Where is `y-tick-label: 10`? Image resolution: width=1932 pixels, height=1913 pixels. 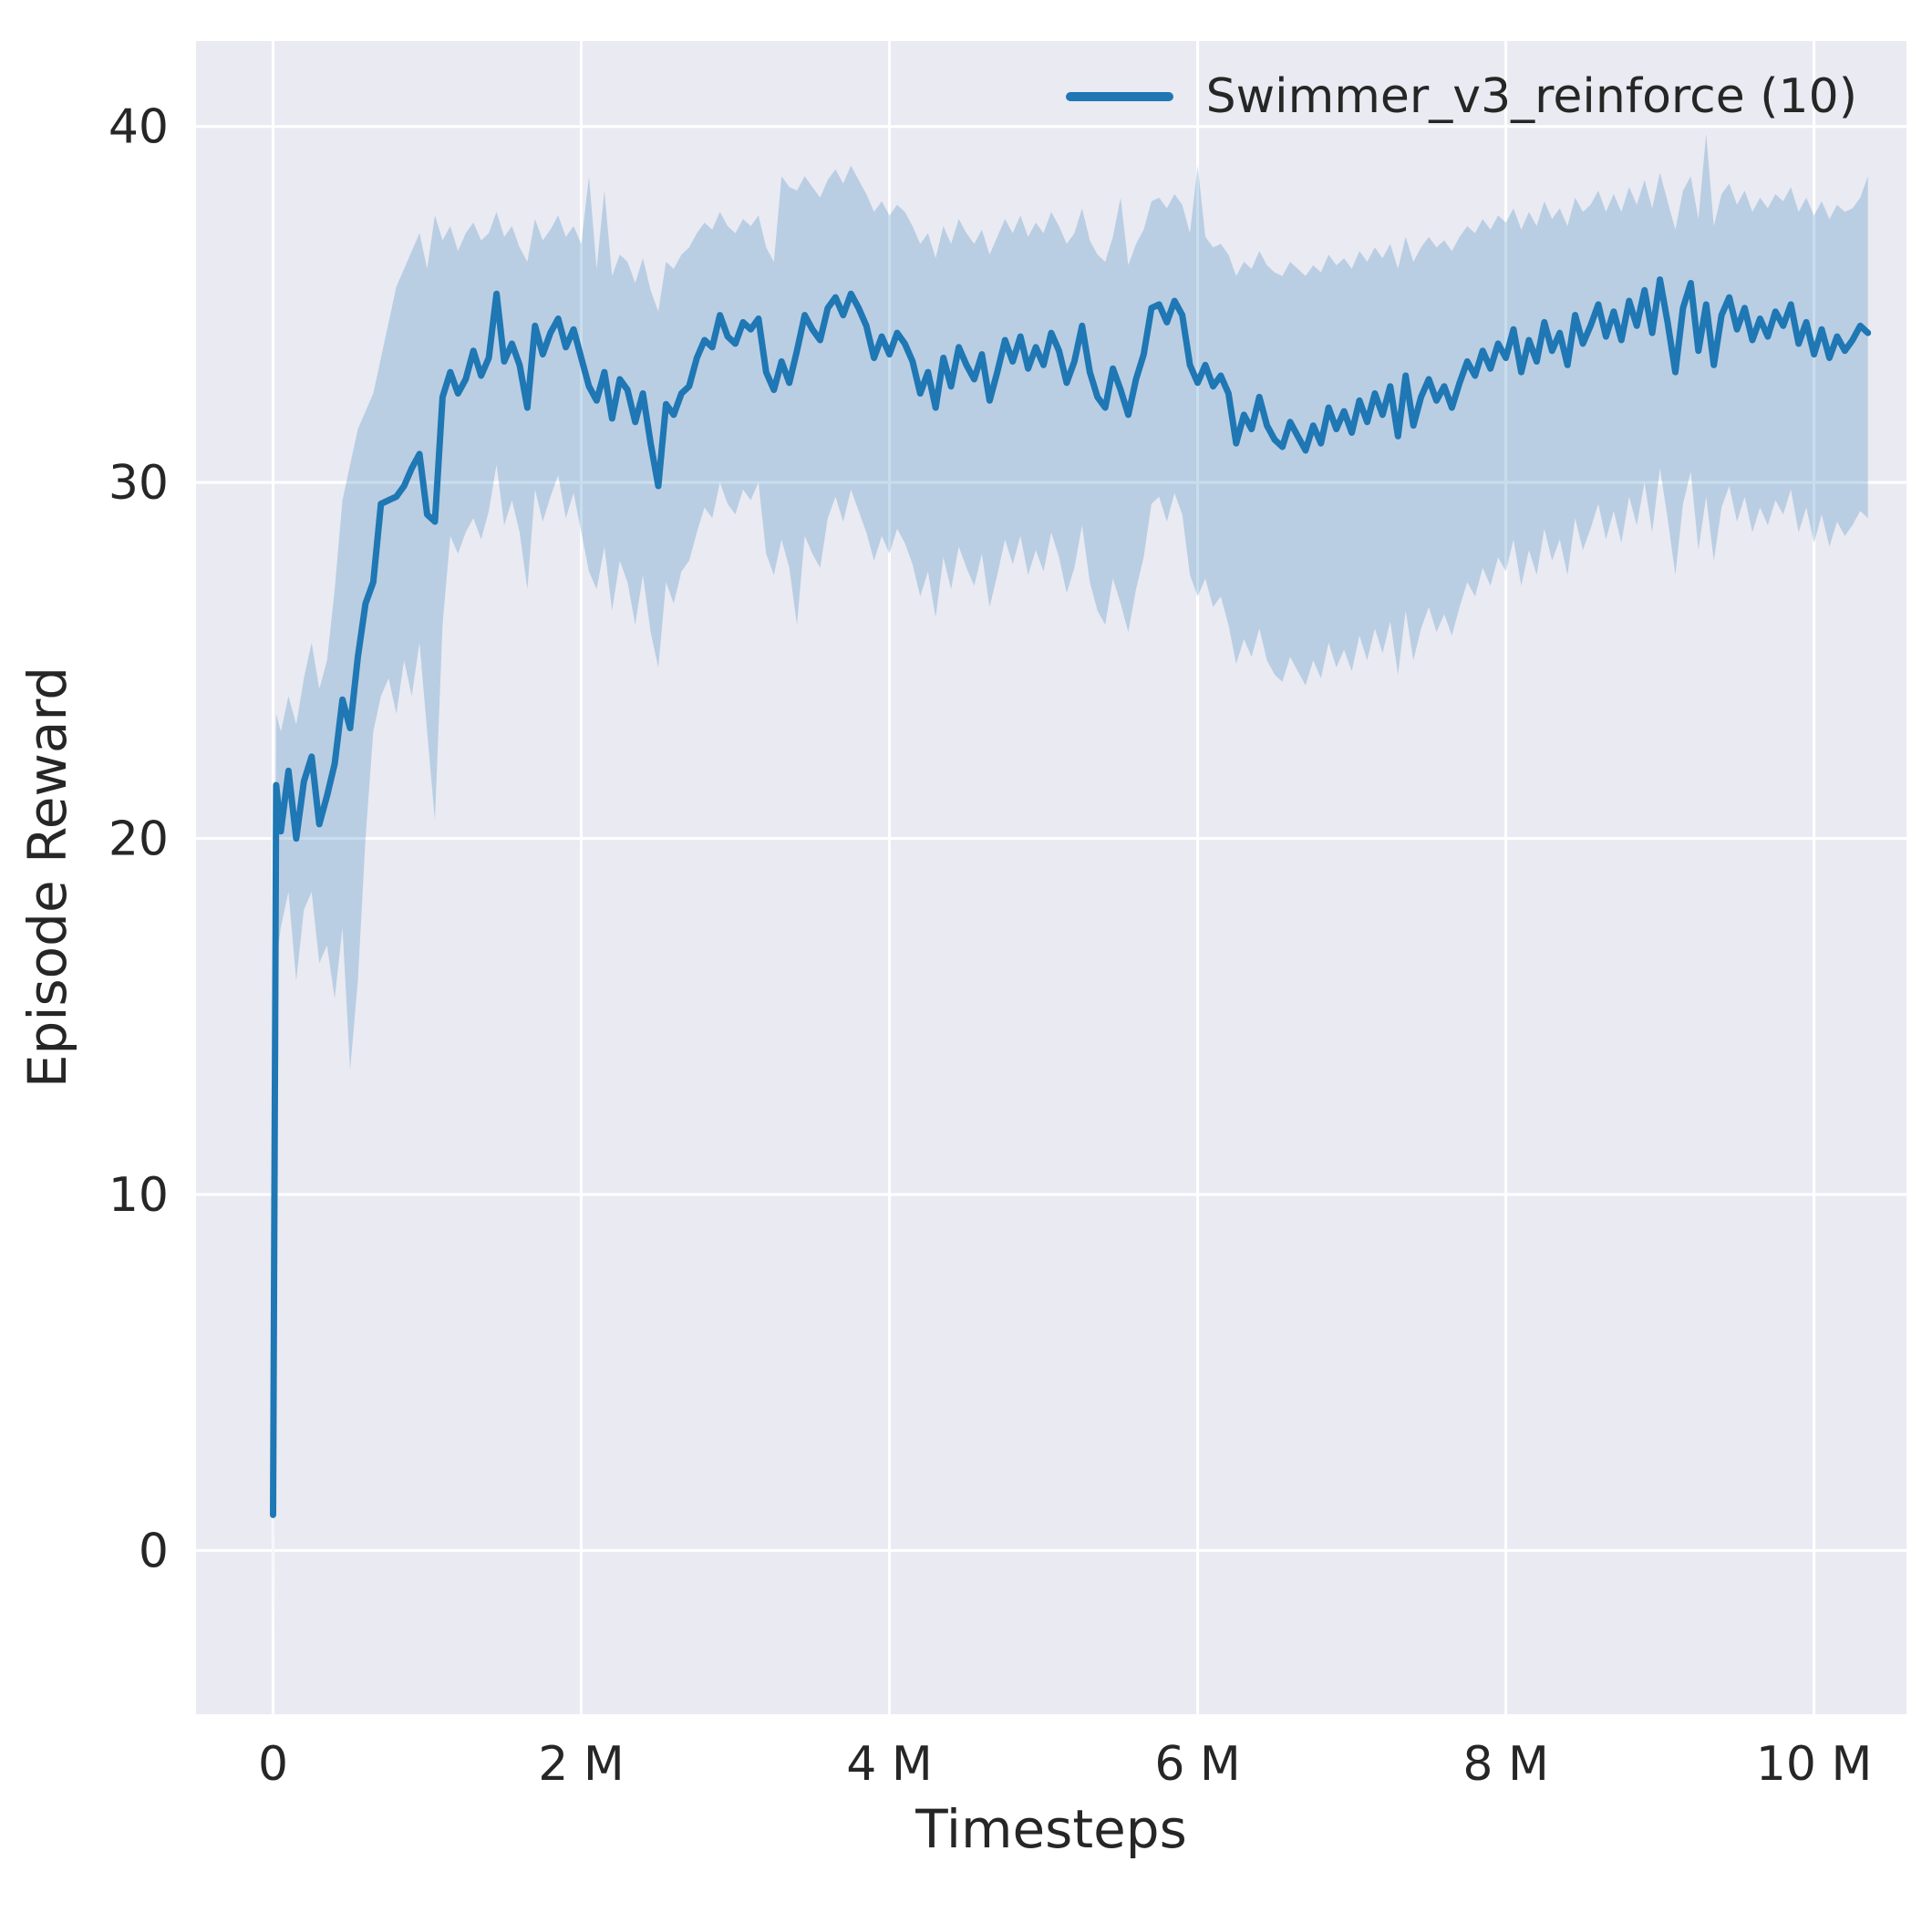
y-tick-label: 10 is located at coordinates (139, 1195).